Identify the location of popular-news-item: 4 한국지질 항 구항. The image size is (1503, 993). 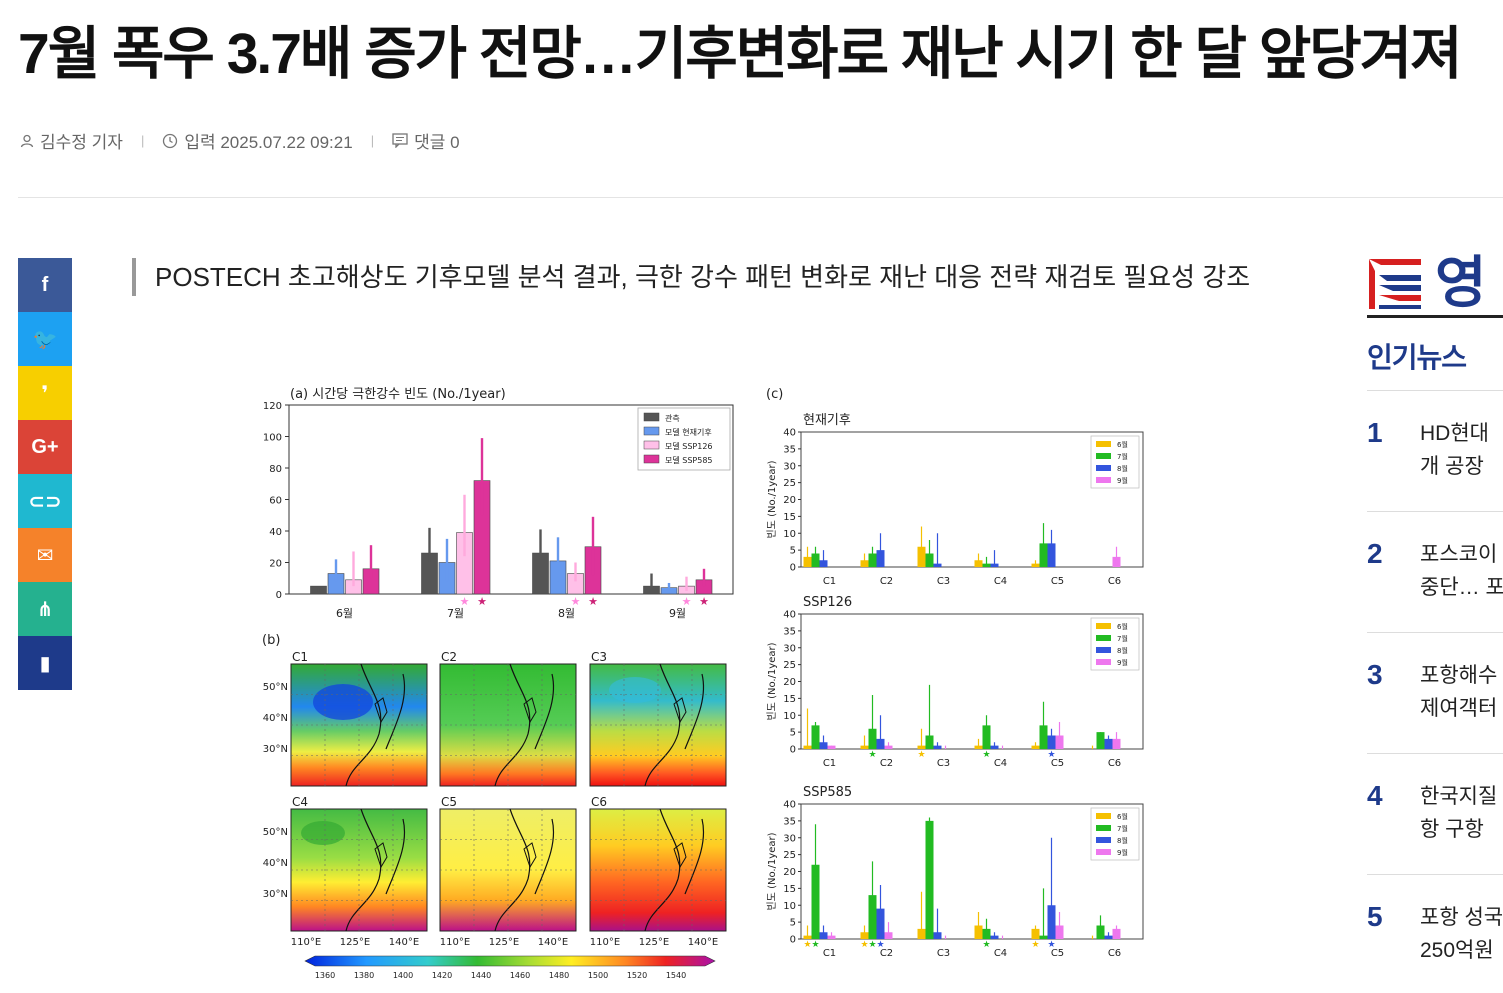
(1435, 814).